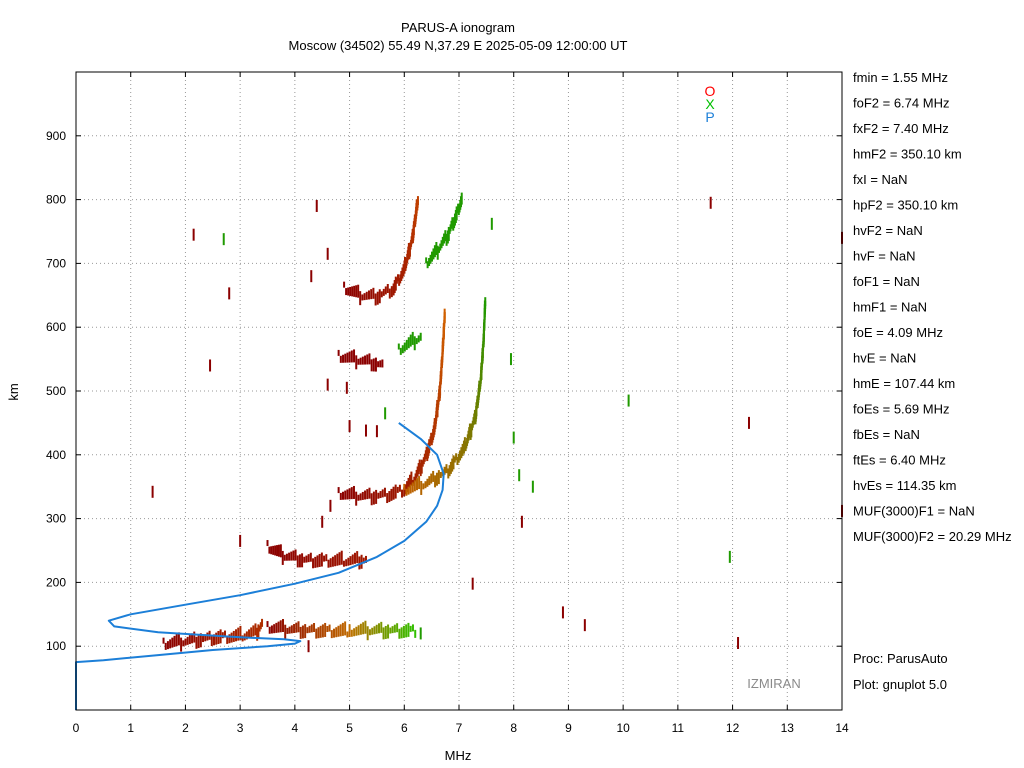 The height and width of the screenshot is (768, 1024). What do you see at coordinates (901, 409) in the screenshot?
I see `parameter-line: foEs = 5.69 MHz` at bounding box center [901, 409].